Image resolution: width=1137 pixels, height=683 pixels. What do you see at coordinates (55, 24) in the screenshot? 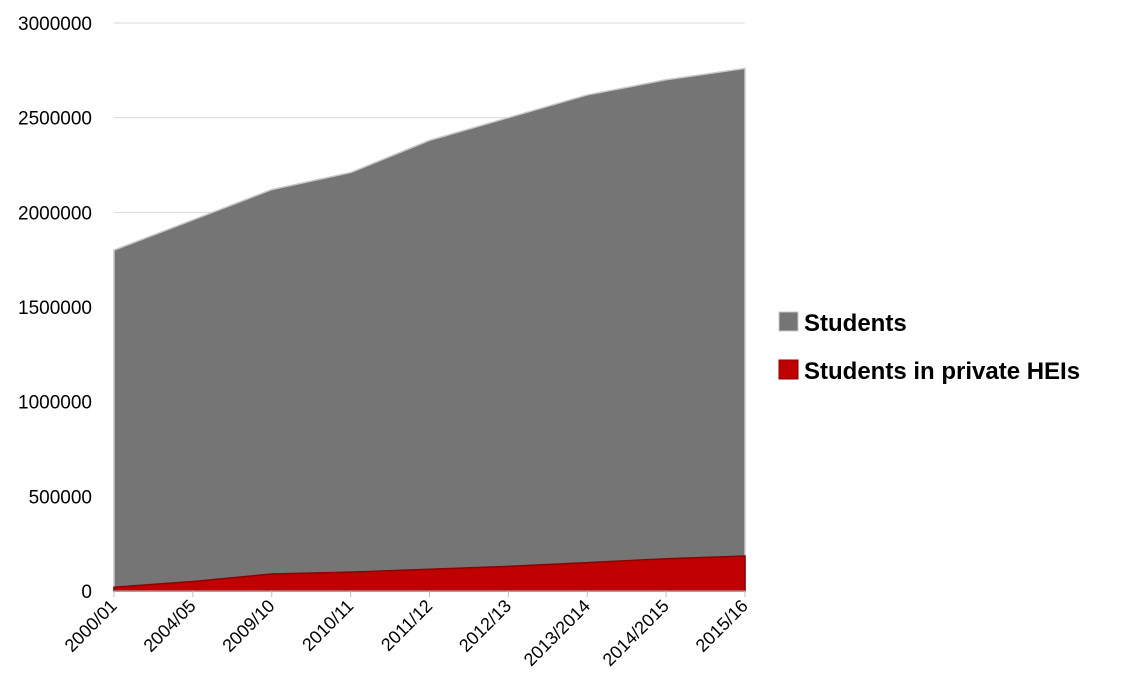
I see `y-tick-label: 3000000` at bounding box center [55, 24].